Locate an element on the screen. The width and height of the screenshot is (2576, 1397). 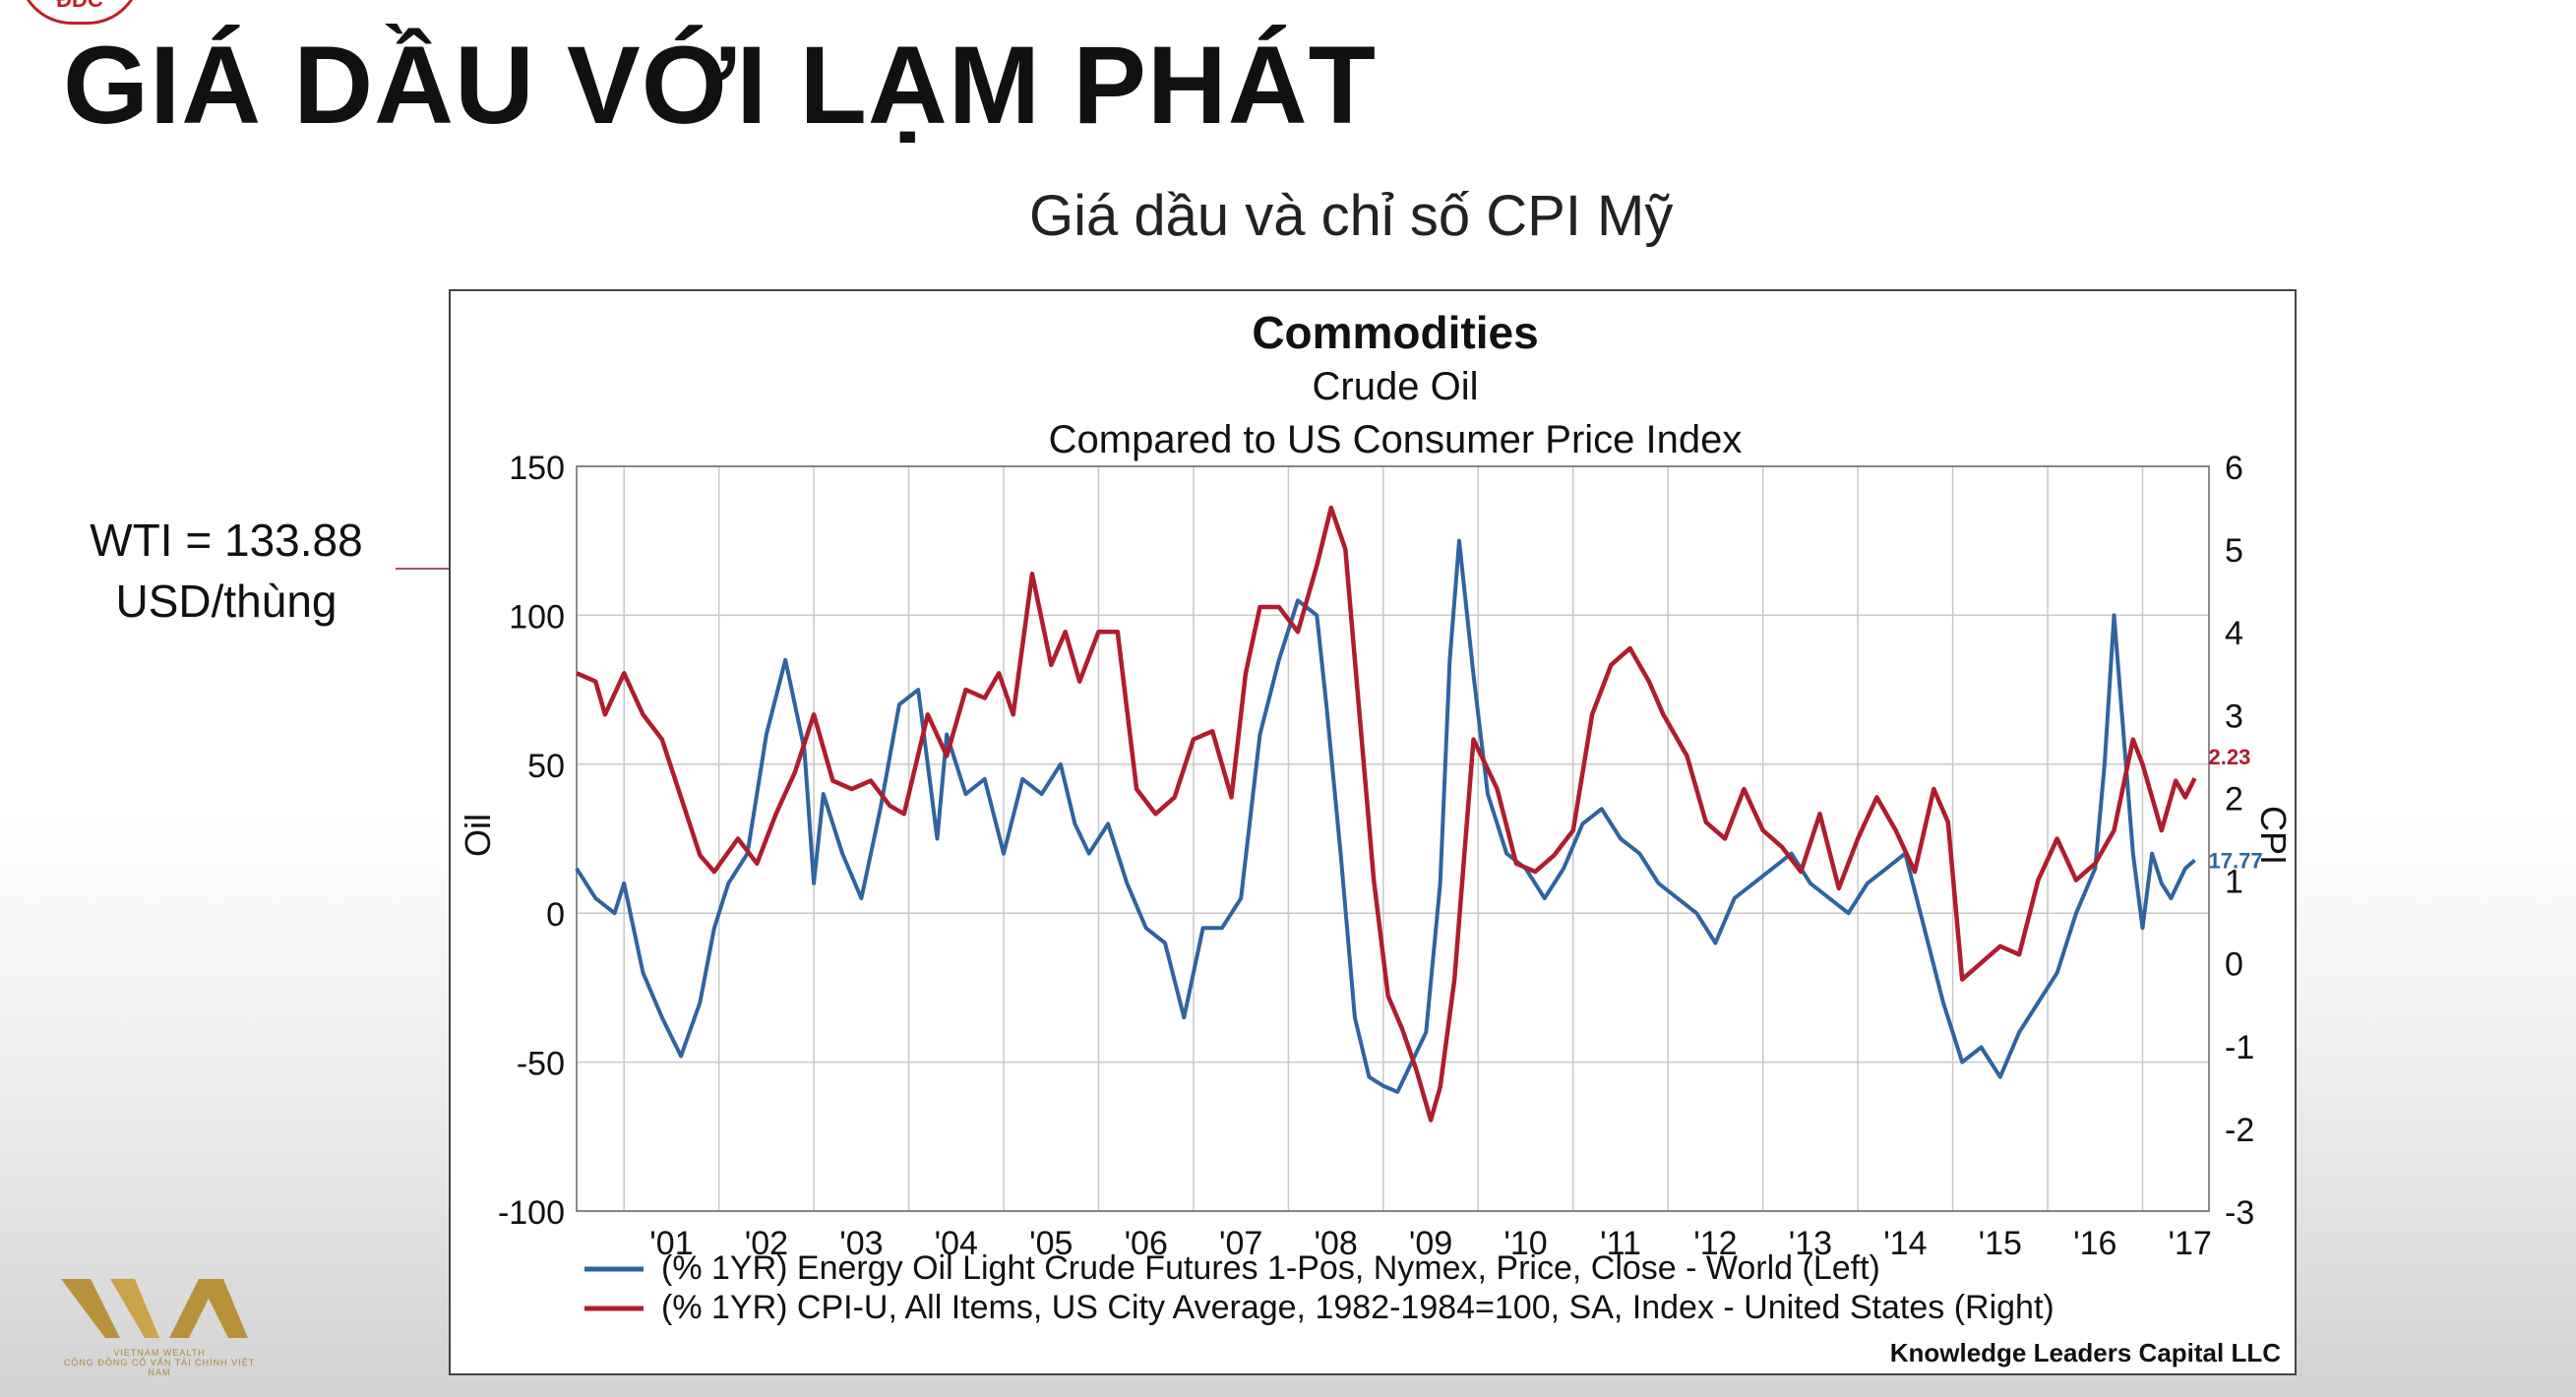
x-tick-label: '06 is located at coordinates (1146, 1243).